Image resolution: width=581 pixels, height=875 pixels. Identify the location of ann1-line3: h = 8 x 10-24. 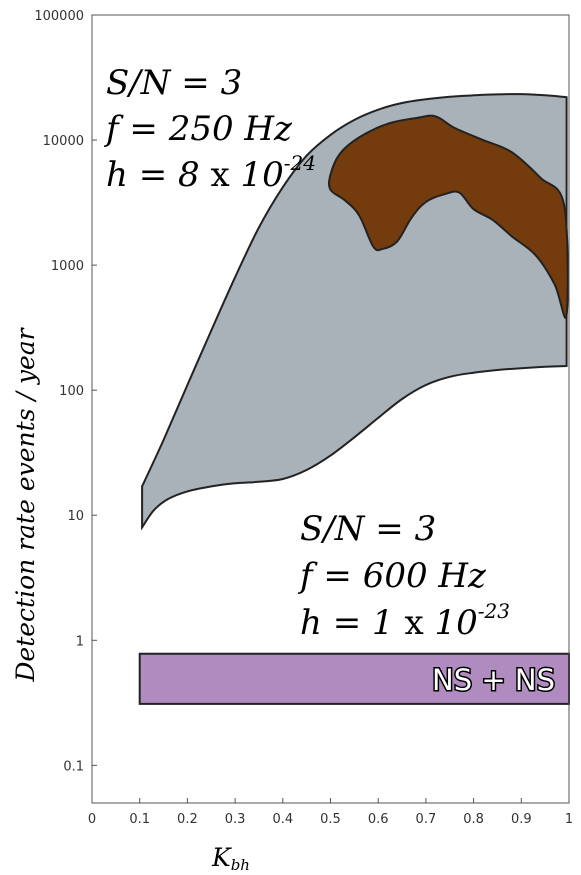
(211, 173).